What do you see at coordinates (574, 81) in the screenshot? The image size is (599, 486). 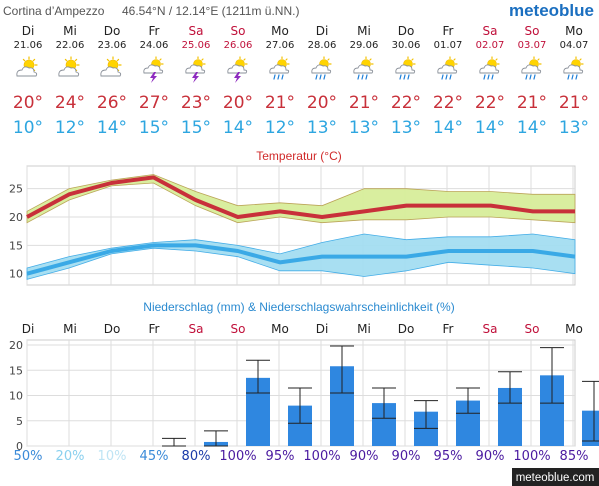 I see `day-column: Mo 04.07 21° 13°` at bounding box center [574, 81].